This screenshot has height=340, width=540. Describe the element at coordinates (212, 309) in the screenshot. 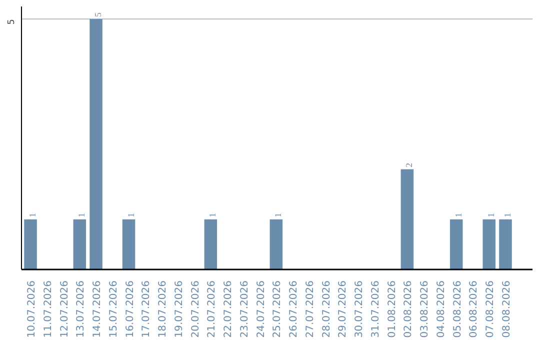

I see `x-tick-label: 21.07.2026` at that location.